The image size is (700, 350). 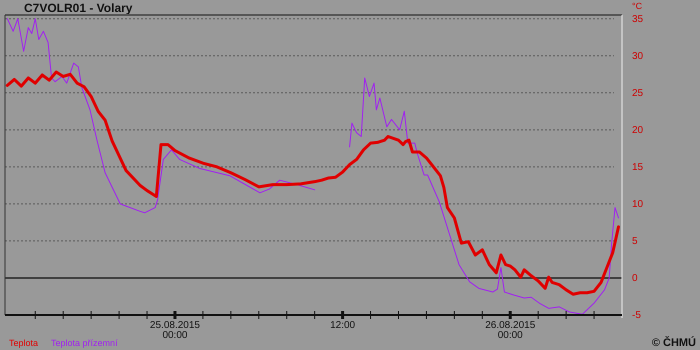 I want to click on text: Teplota, so click(x=23, y=343).